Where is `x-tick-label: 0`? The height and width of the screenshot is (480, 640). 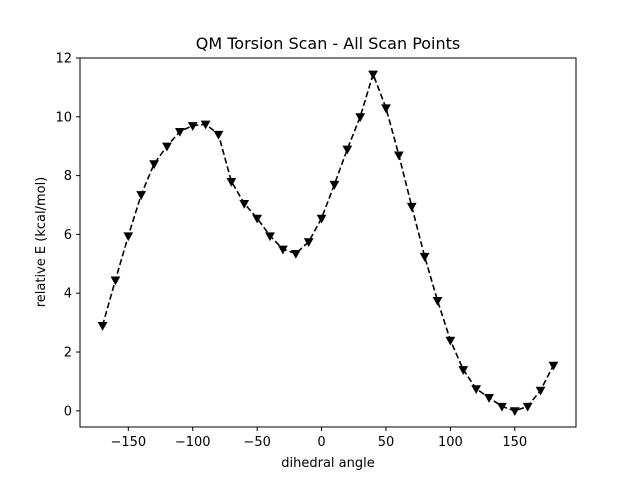
x-tick-label: 0 is located at coordinates (321, 442).